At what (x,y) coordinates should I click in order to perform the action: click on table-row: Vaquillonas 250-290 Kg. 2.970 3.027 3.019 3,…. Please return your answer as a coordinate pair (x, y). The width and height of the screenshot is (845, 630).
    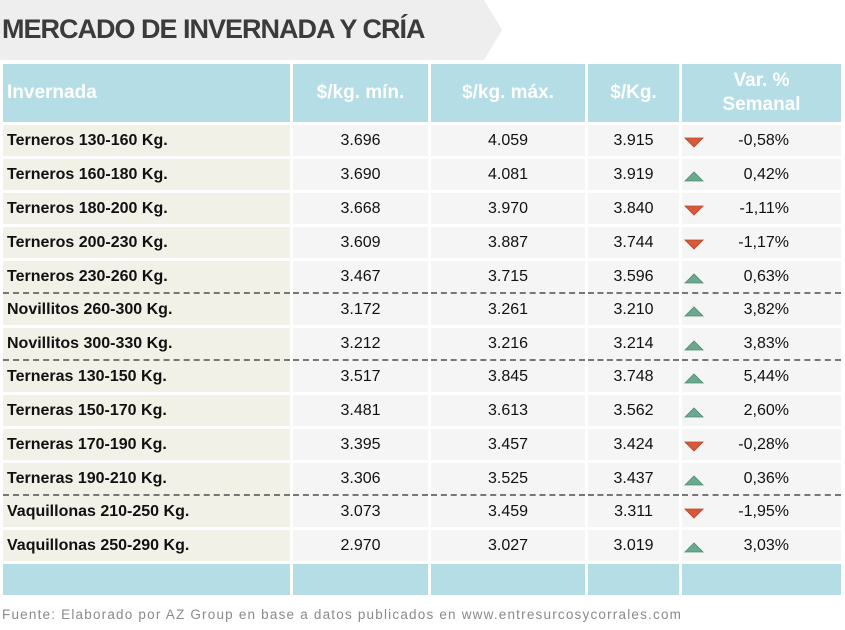
    Looking at the image, I should click on (422, 547).